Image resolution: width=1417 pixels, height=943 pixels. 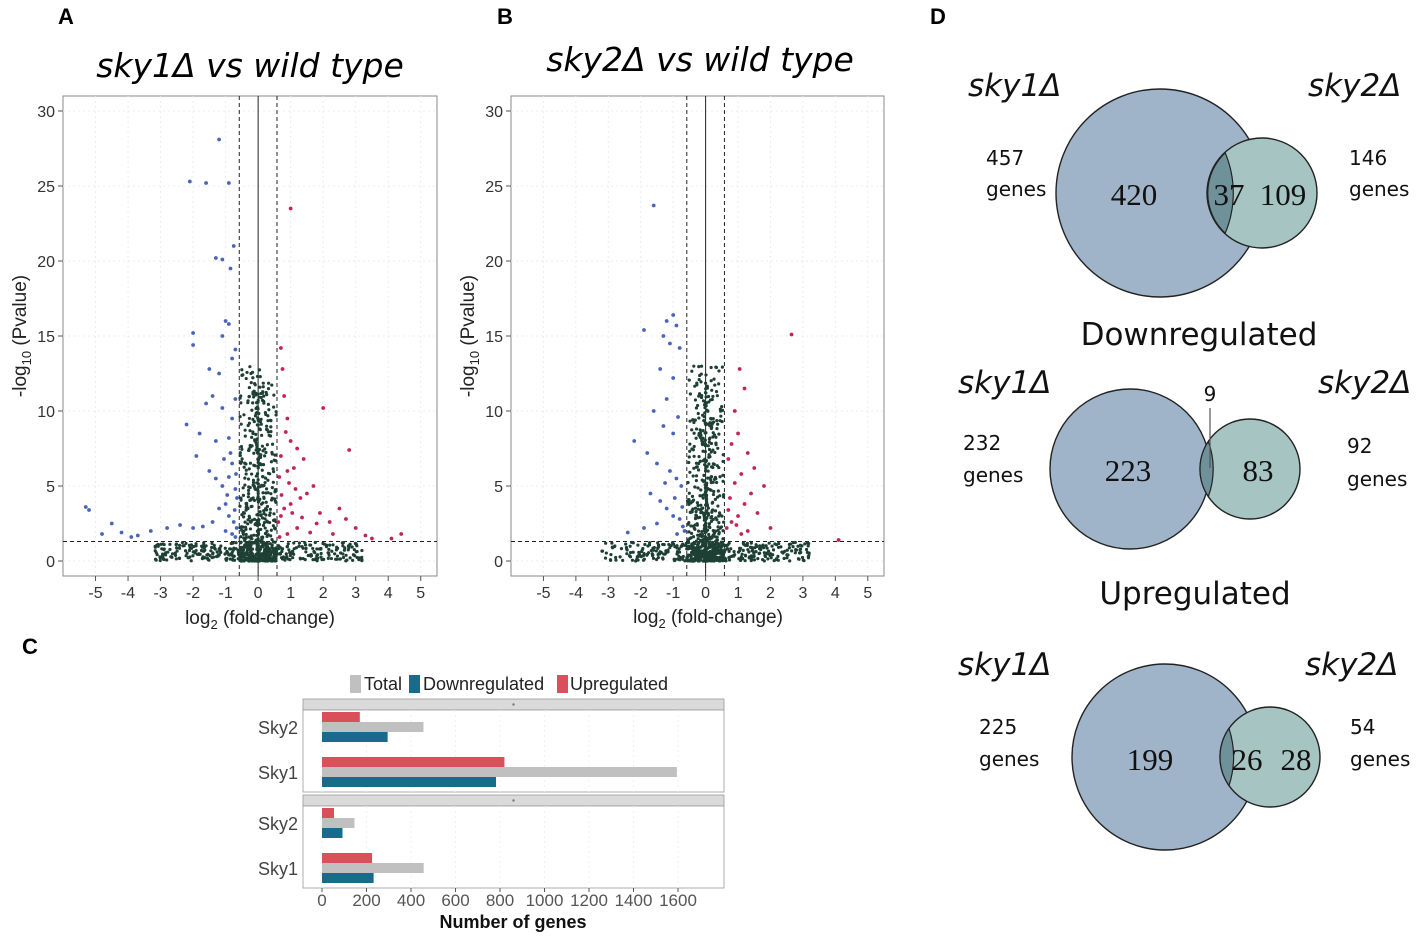 What do you see at coordinates (383, 684) in the screenshot?
I see `legend-total: Total` at bounding box center [383, 684].